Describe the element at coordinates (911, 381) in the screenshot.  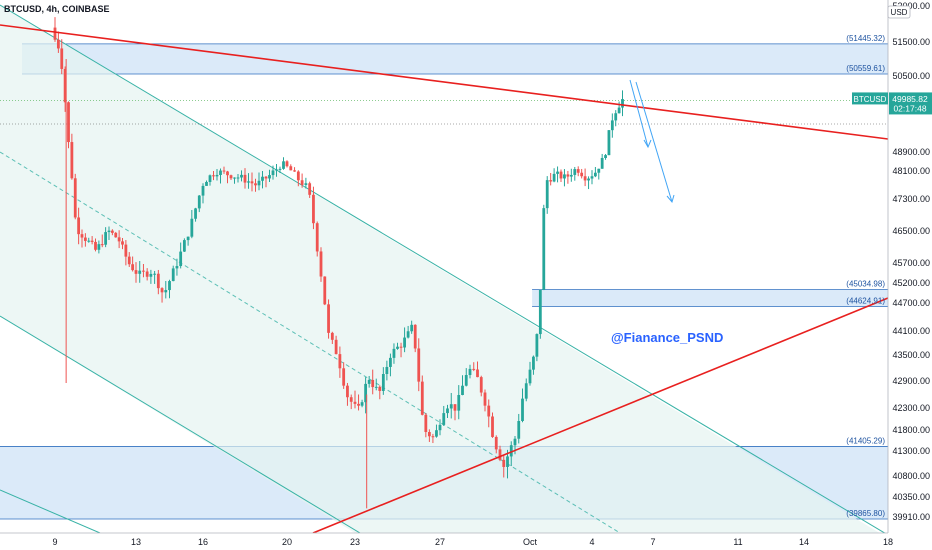
I see `price-tick-12: 42900.00` at that location.